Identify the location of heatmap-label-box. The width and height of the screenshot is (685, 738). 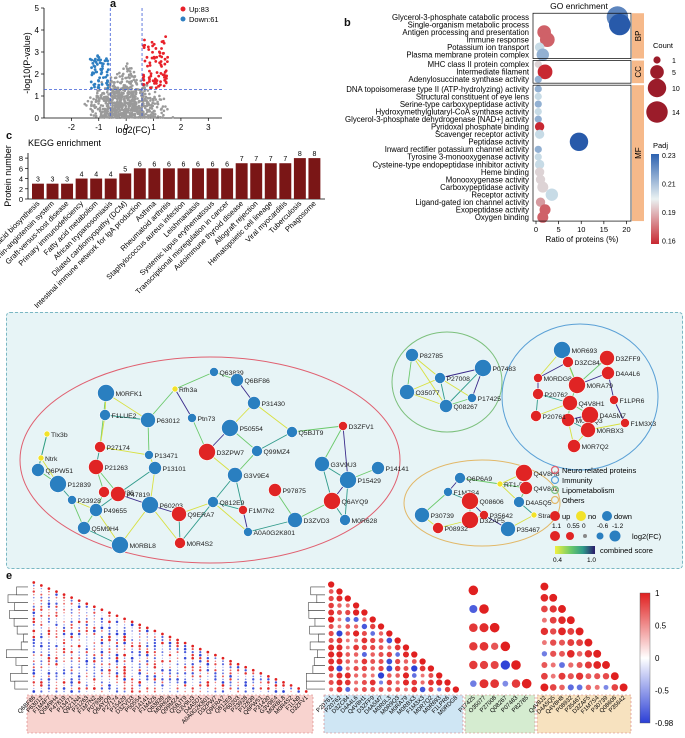
(584, 714).